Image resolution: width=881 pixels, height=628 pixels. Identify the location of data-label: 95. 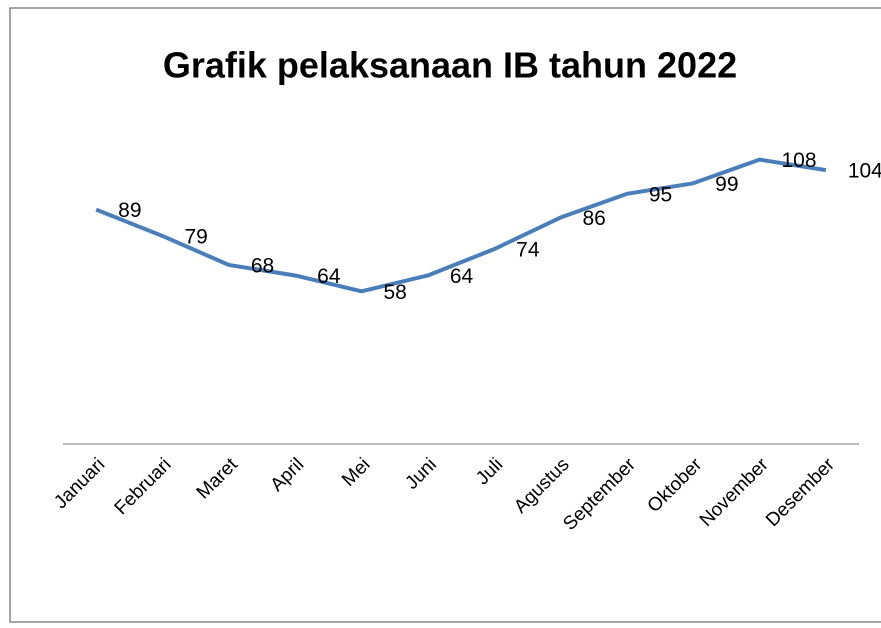
(660, 194).